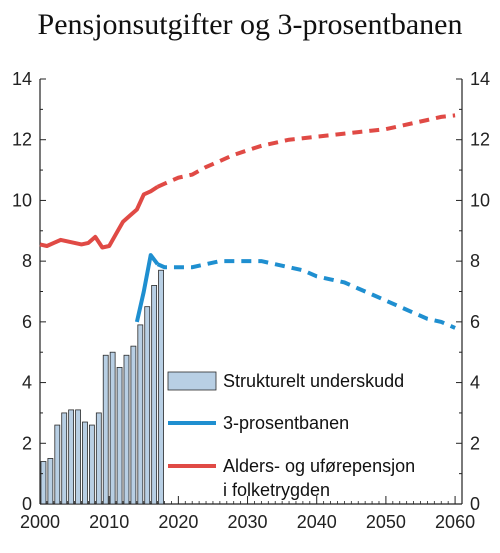 The height and width of the screenshot is (553, 500). What do you see at coordinates (306, 294) in the screenshot?
I see `line-3pct-path-projection` at bounding box center [306, 294].